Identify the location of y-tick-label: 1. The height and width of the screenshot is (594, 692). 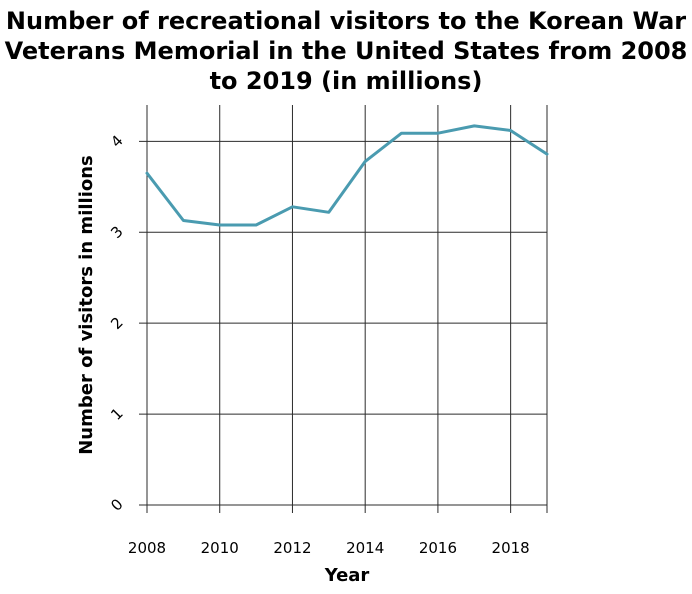
(116, 413).